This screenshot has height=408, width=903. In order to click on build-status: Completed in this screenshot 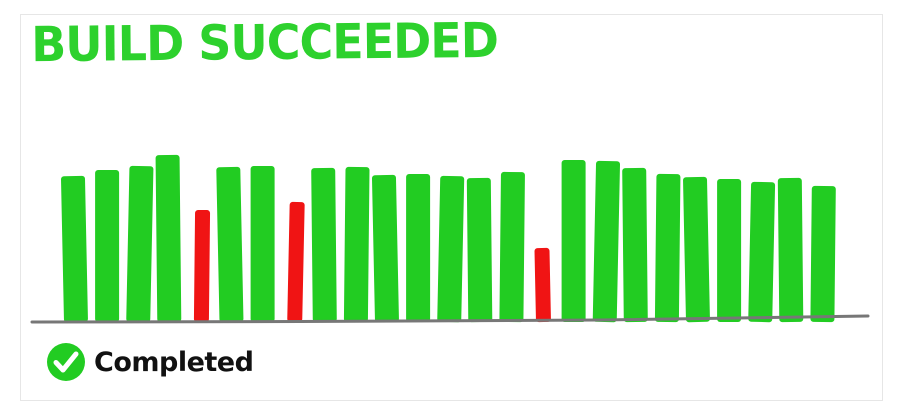, I will do `click(150, 362)`.